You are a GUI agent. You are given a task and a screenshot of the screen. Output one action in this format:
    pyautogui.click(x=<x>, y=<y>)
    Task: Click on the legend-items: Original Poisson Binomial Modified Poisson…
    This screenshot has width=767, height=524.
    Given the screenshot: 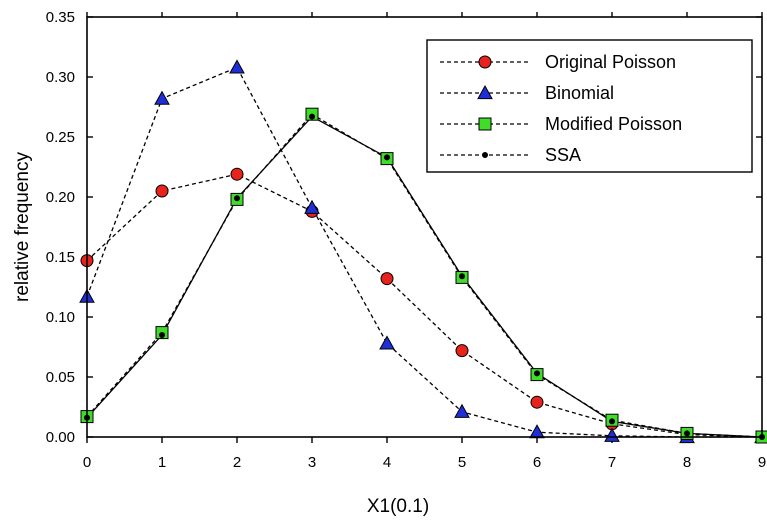 What is the action you would take?
    pyautogui.click(x=561, y=108)
    